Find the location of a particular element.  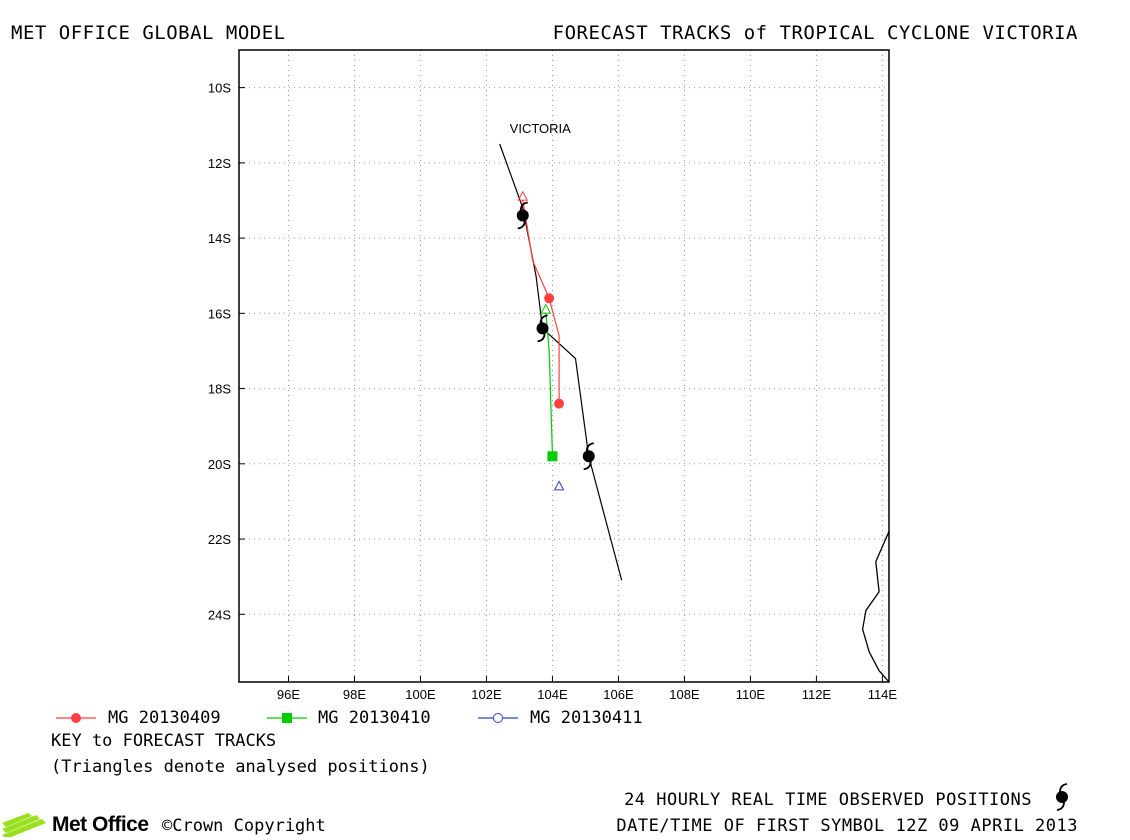

track-layer is located at coordinates (561, 362).